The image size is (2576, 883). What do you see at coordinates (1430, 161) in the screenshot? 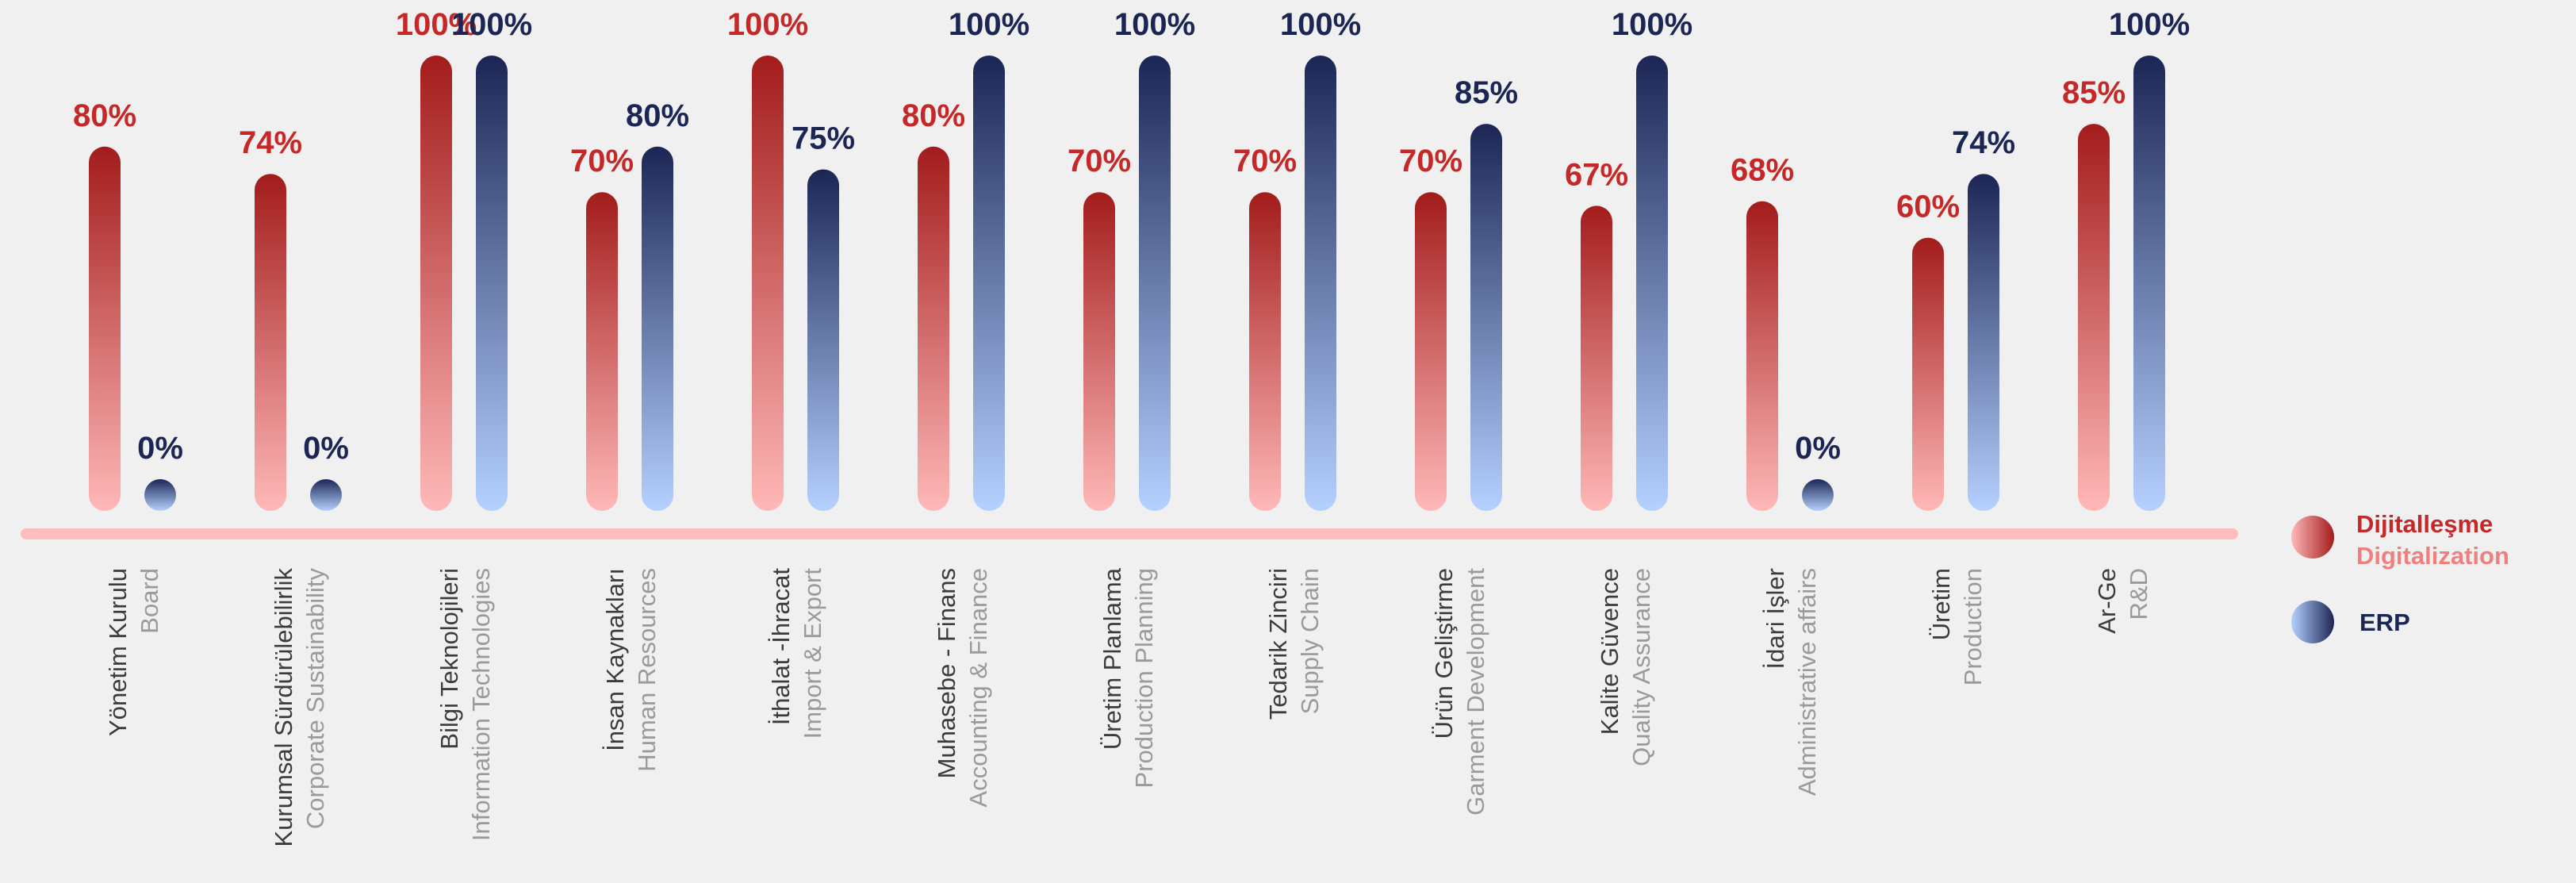
I see `garment-development-dijitallesme-value-label: 70%` at bounding box center [1430, 161].